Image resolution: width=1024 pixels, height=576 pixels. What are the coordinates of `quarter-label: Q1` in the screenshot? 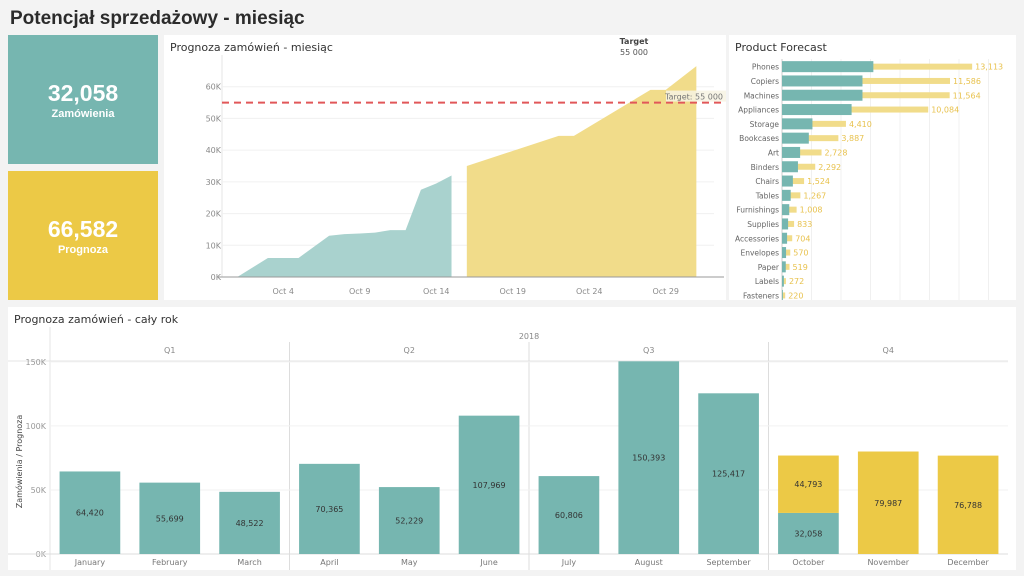 It's located at (169, 350).